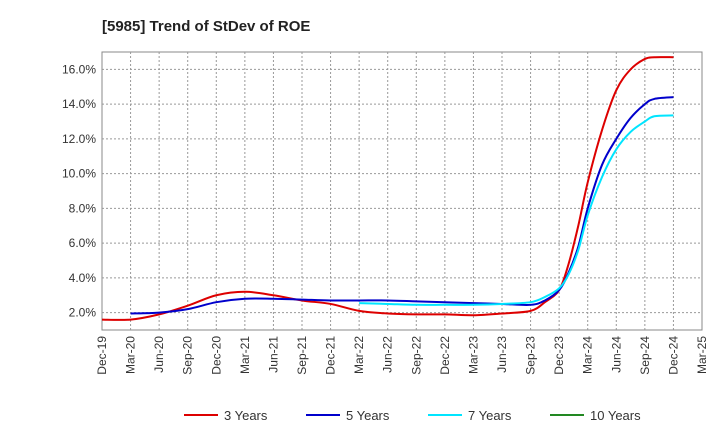 The width and height of the screenshot is (720, 440). Describe the element at coordinates (473, 355) in the screenshot. I see `x-tick-label: Mar-23` at that location.